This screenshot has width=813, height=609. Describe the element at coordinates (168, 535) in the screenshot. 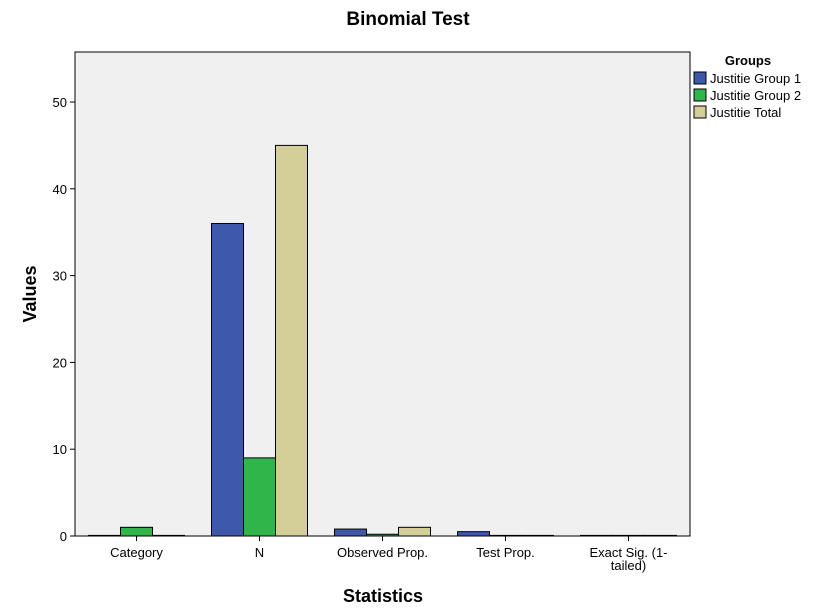

I see `bar-justitie-total-category` at that location.